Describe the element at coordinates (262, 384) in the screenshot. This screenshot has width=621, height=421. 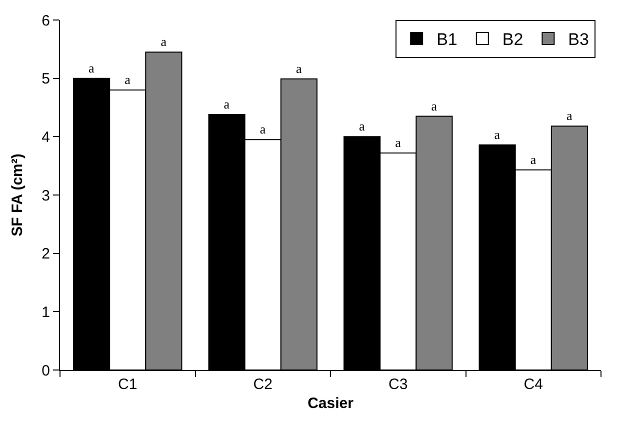
I see `x-tick-label: C2` at that location.